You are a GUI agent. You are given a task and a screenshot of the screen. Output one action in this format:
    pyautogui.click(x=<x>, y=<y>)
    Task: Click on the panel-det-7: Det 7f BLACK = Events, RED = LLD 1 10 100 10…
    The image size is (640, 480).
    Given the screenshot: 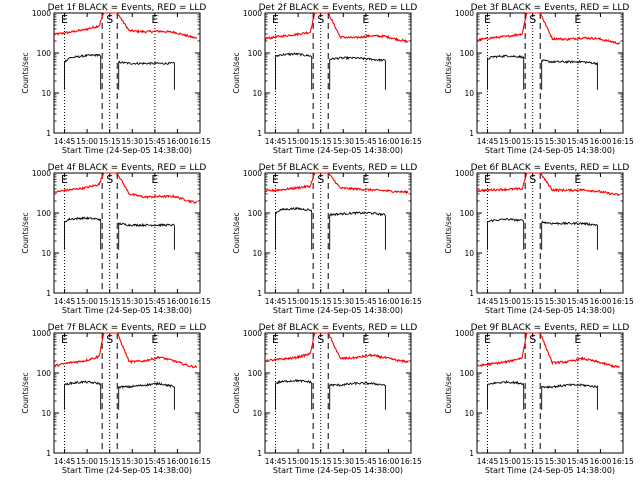 What is the action you would take?
    pyautogui.click(x=116, y=399)
    